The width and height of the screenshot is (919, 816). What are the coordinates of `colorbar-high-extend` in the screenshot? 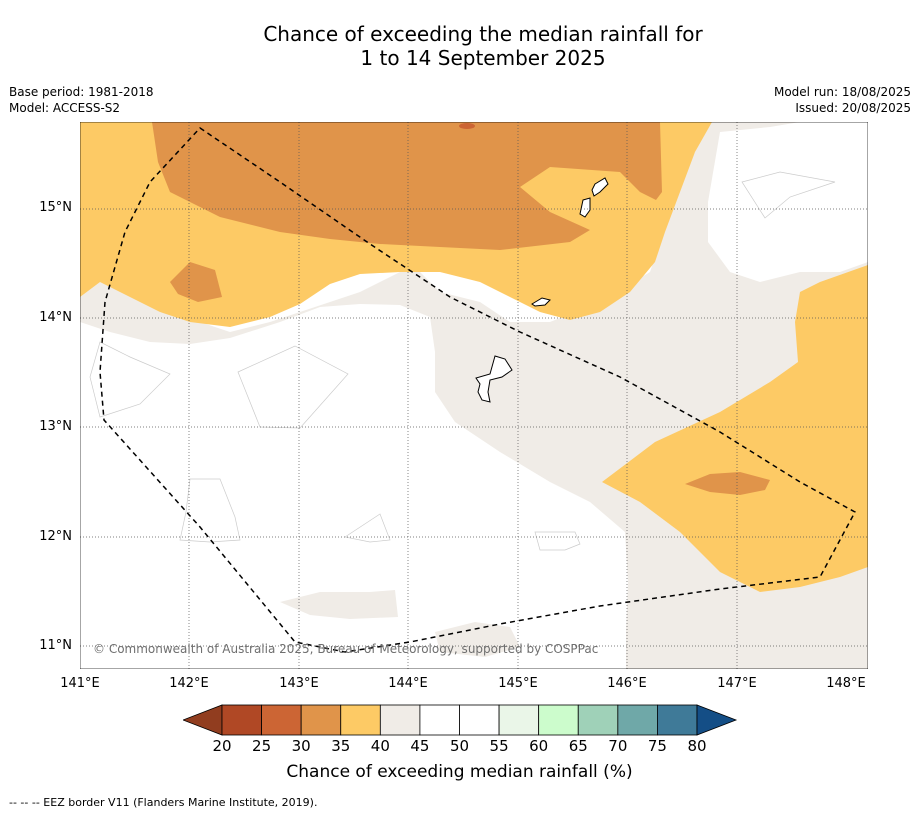 It's located at (717, 720).